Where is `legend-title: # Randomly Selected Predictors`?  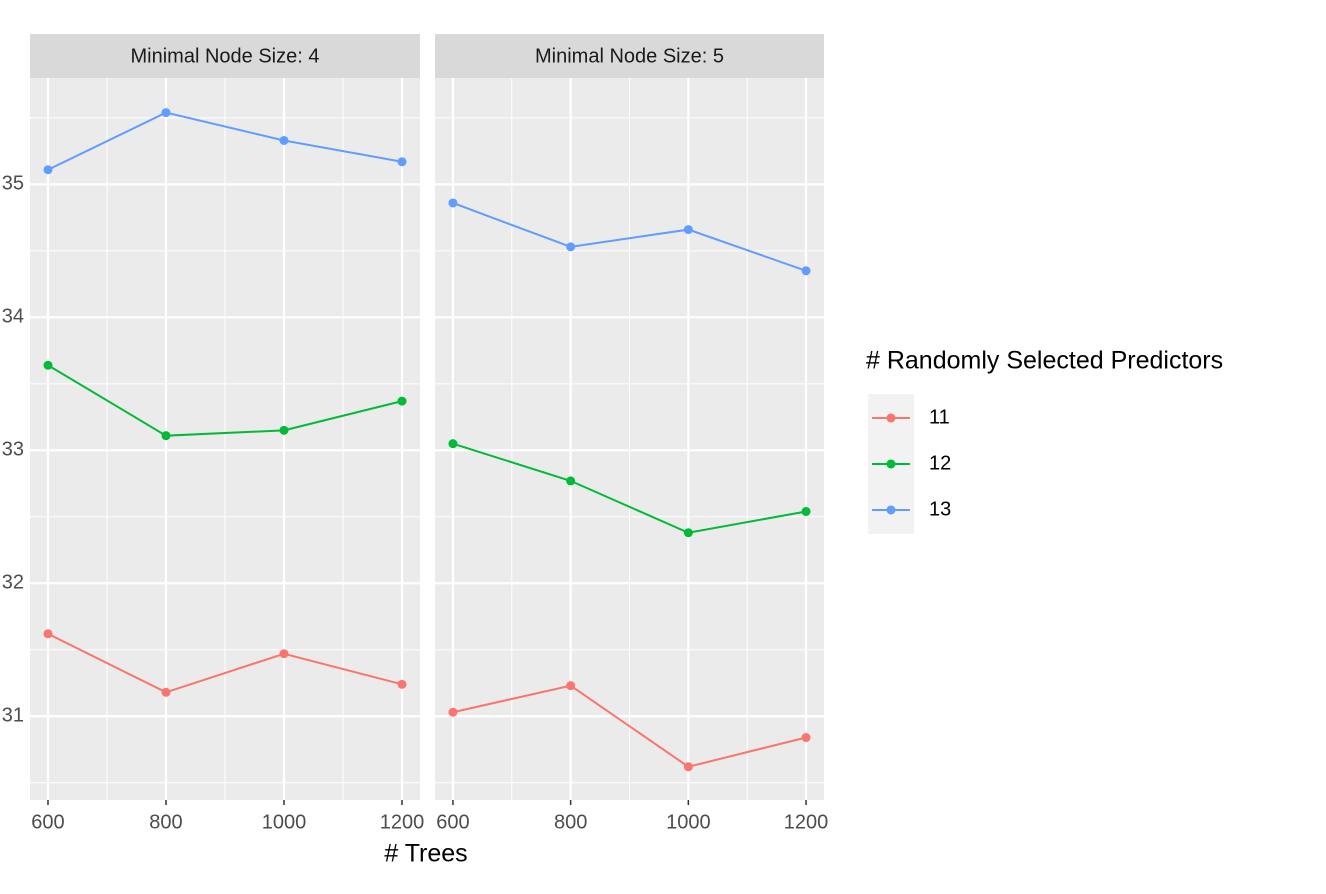 legend-title: # Randomly Selected Predictors is located at coordinates (1044, 361).